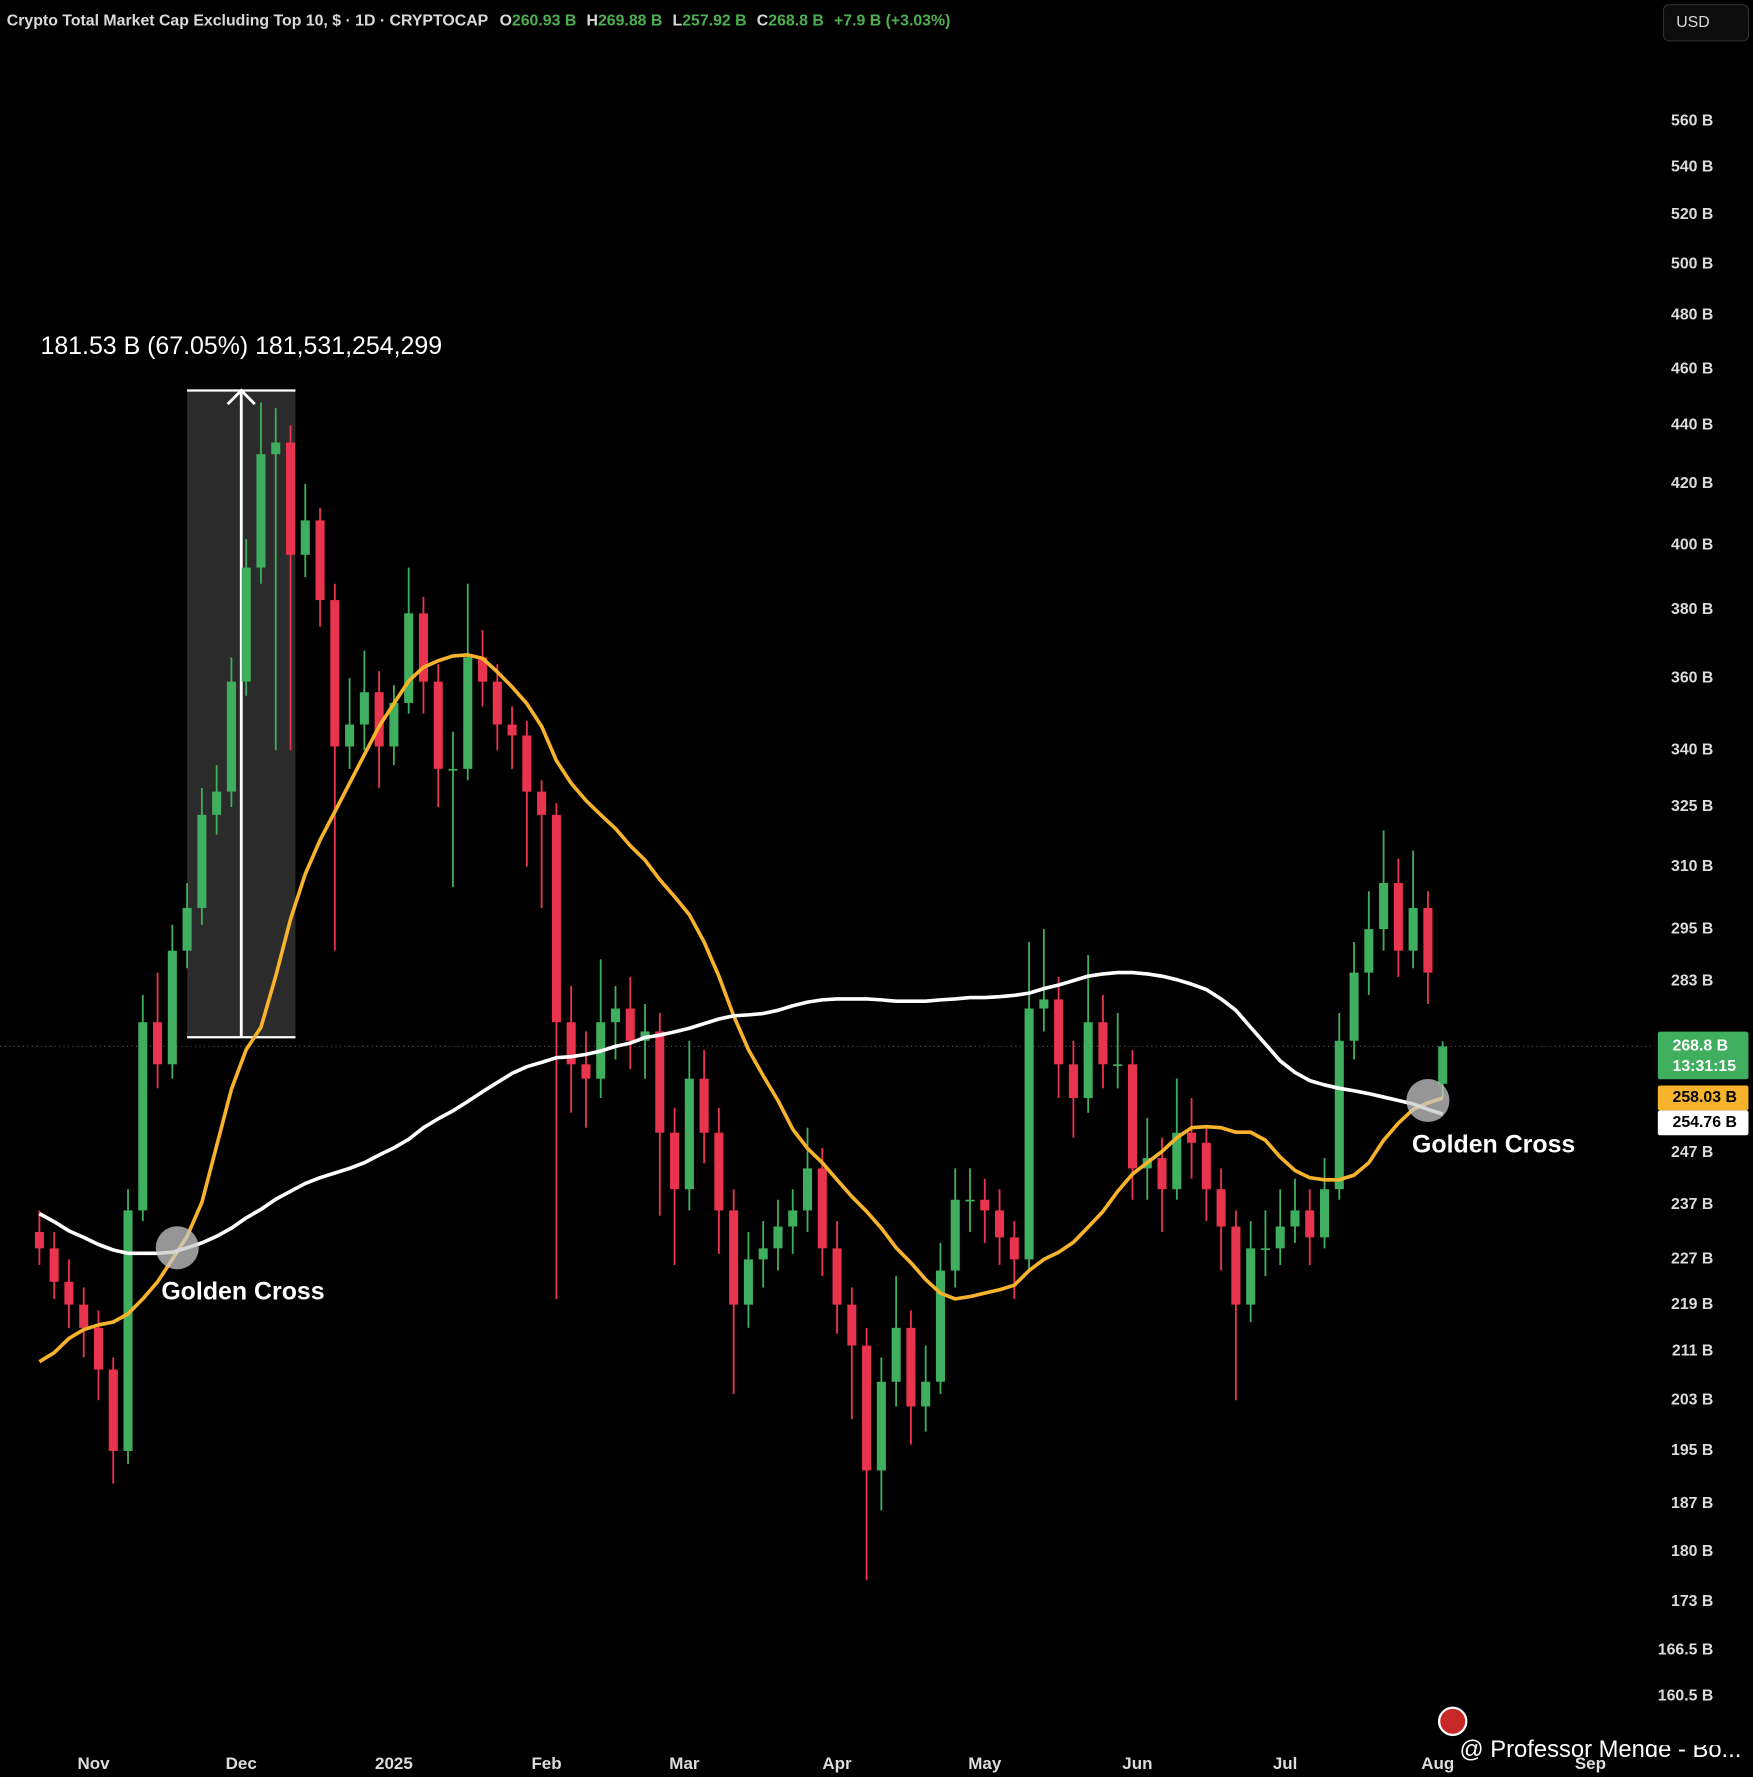  What do you see at coordinates (1701, 1046) in the screenshot?
I see `price-tag-label: 268.8 B` at bounding box center [1701, 1046].